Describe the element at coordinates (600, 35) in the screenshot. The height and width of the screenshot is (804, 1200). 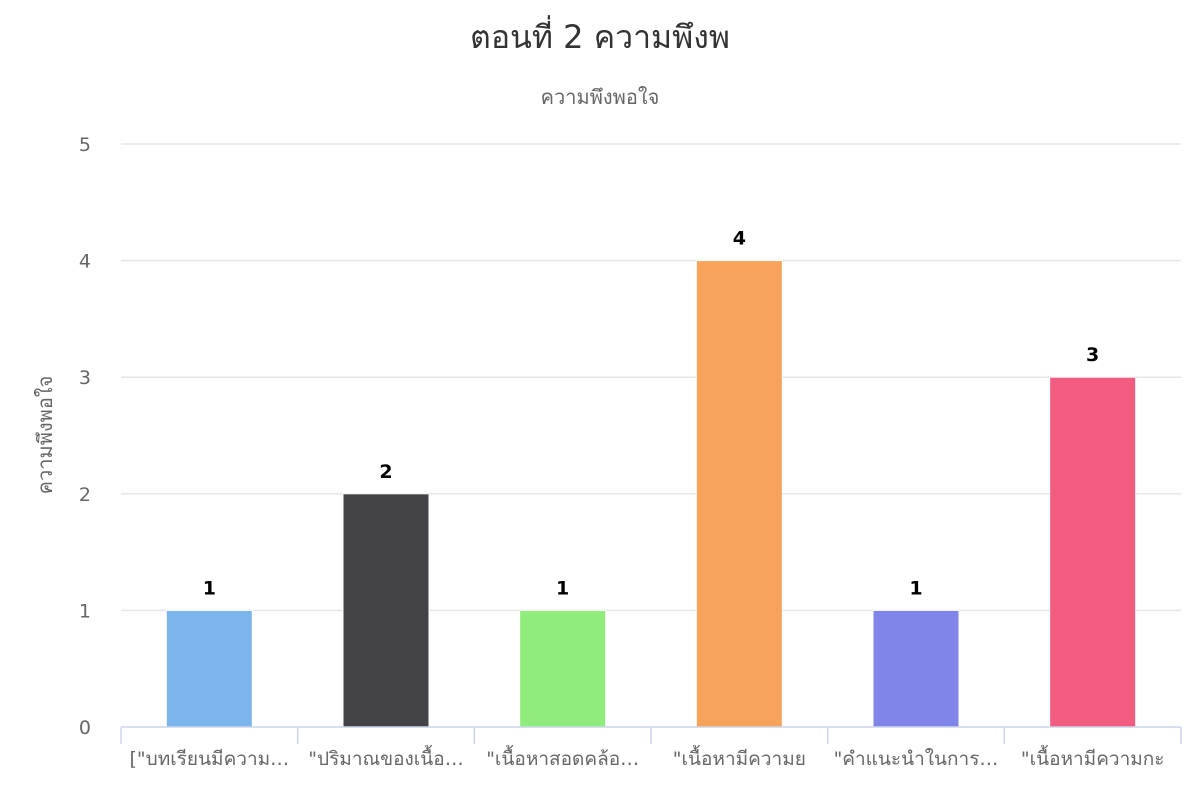
I see `chart-title: ตอนที่ 2 ความพึงพ` at that location.